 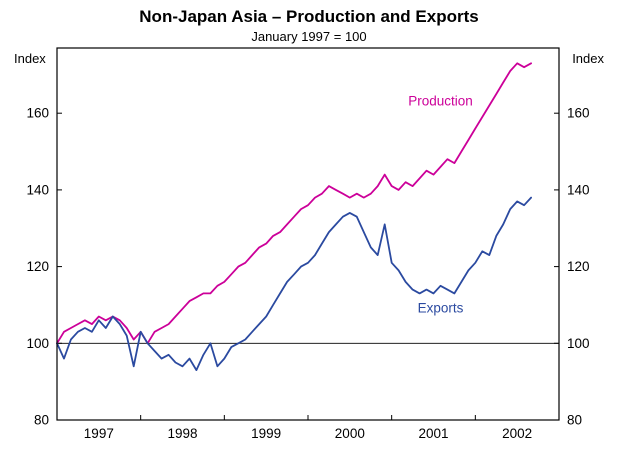 What do you see at coordinates (588, 58) in the screenshot?
I see `y-axis-unit-right: Index` at bounding box center [588, 58].